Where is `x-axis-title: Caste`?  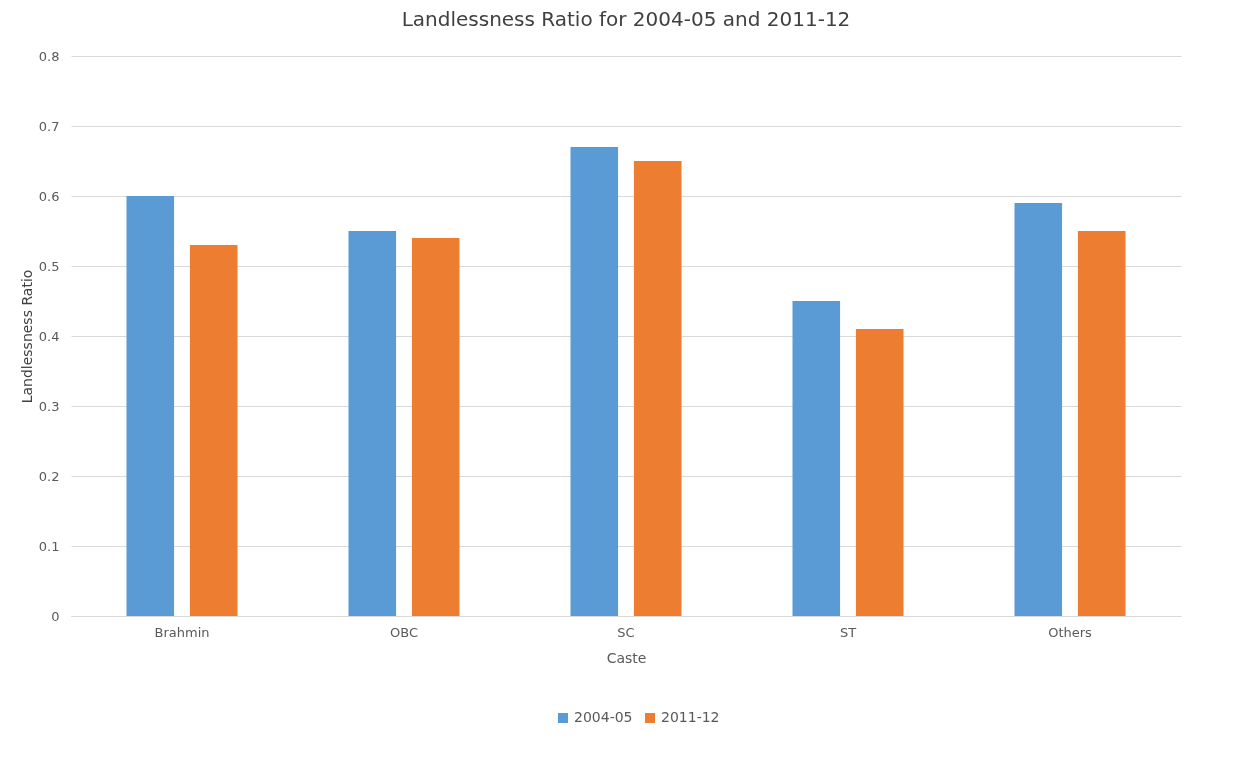 x-axis-title: Caste is located at coordinates (626, 657).